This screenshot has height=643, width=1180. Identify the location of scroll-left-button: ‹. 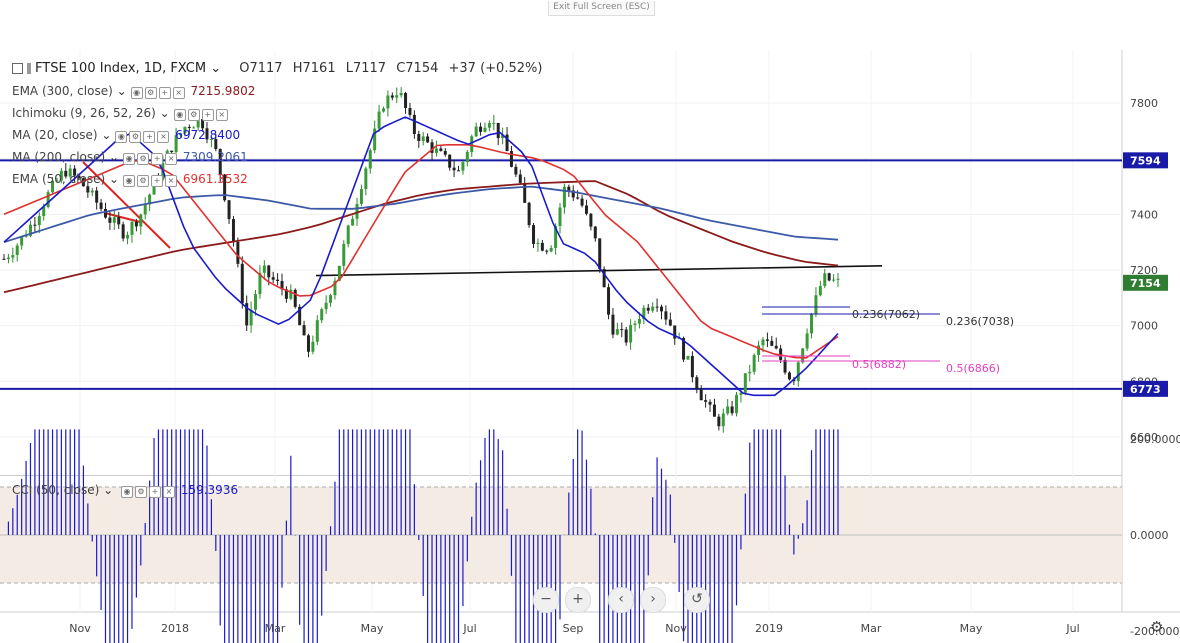
(621, 600).